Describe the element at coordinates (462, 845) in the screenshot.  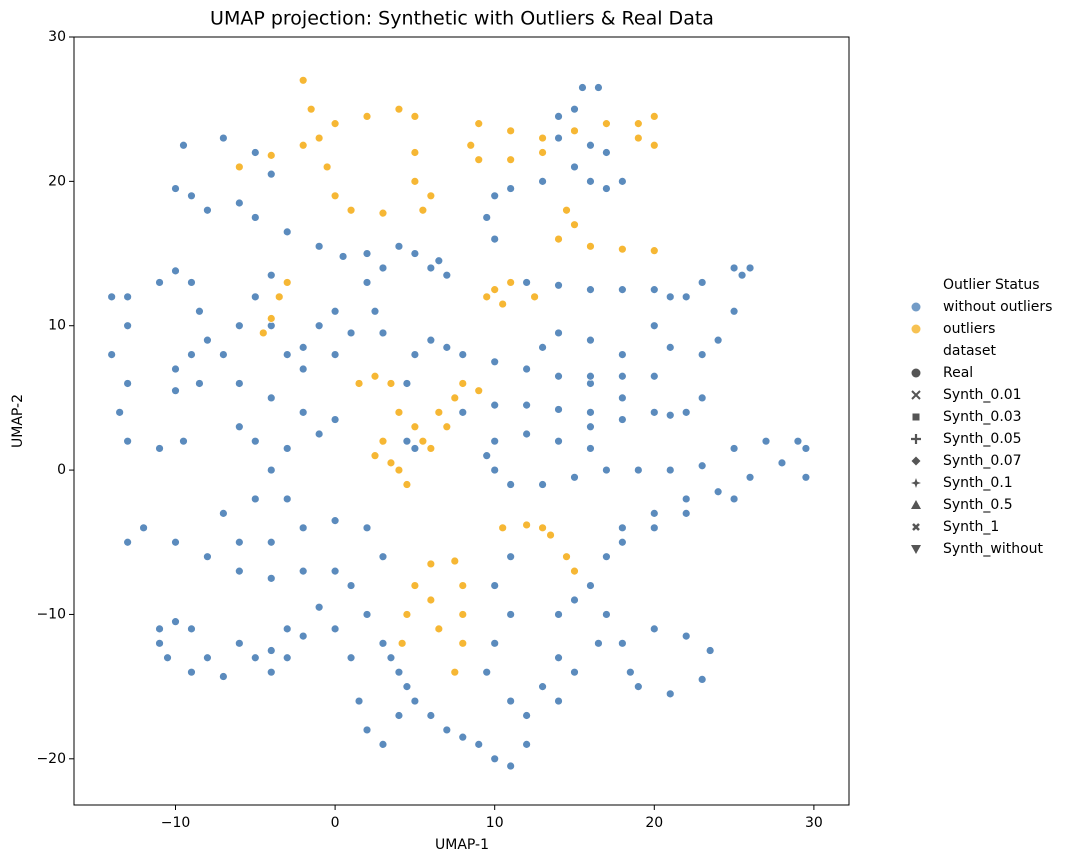
I see `x-axis-label: UMAP-1` at that location.